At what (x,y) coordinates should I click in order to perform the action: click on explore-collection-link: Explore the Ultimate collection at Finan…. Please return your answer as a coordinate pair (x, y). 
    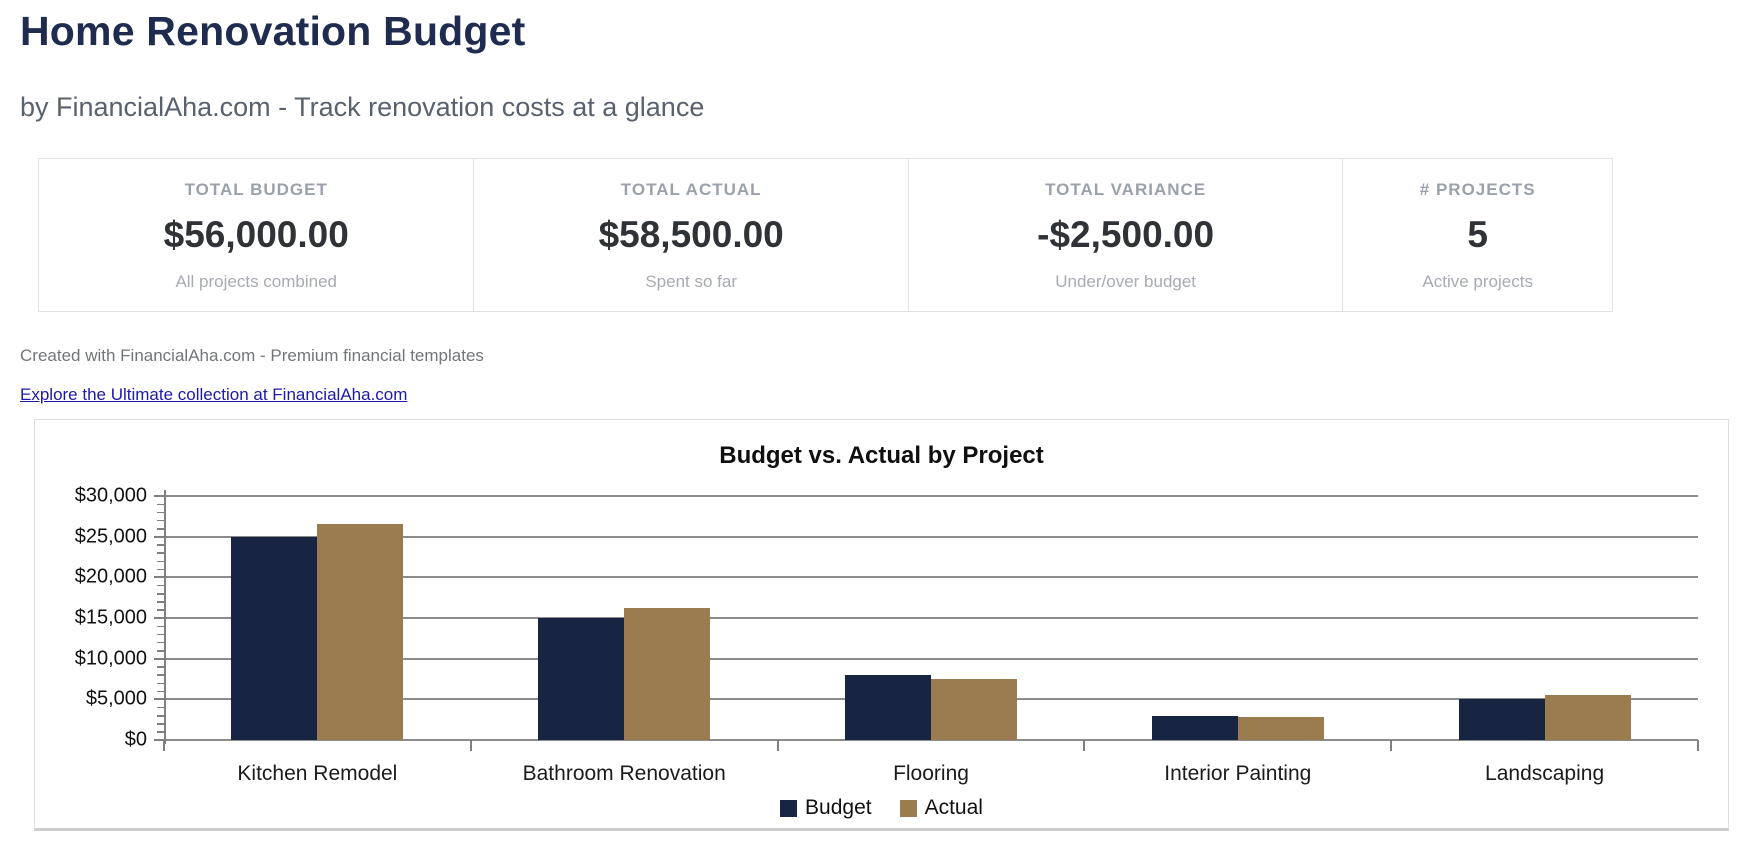
    Looking at the image, I should click on (214, 394).